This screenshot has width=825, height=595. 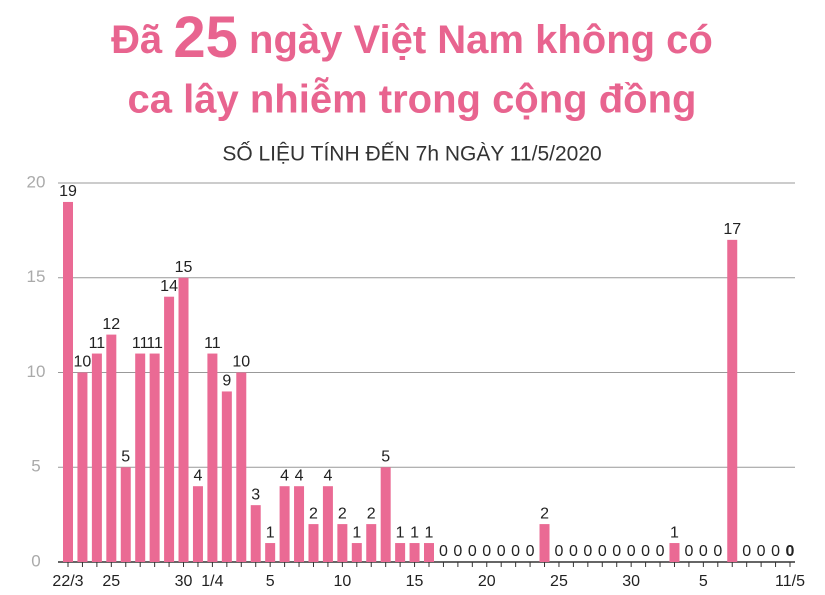 What do you see at coordinates (111, 324) in the screenshot?
I see `value-label: 12` at bounding box center [111, 324].